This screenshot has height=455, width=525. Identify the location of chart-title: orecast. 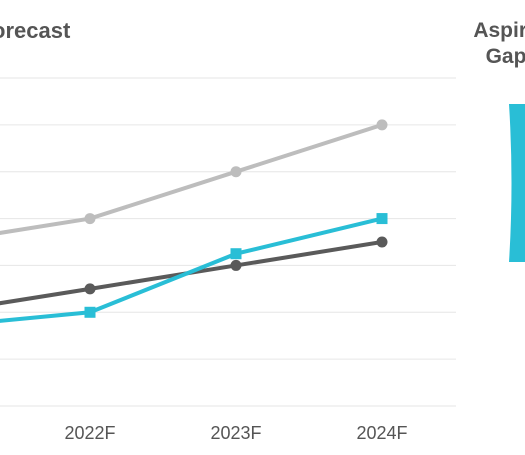
(35, 30).